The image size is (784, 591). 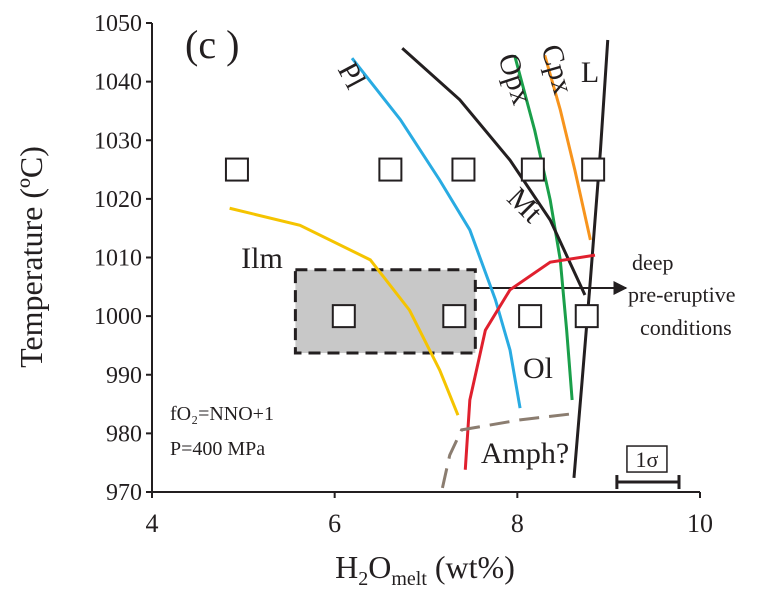 I want to click on arrow-label: deep, so click(x=653, y=262).